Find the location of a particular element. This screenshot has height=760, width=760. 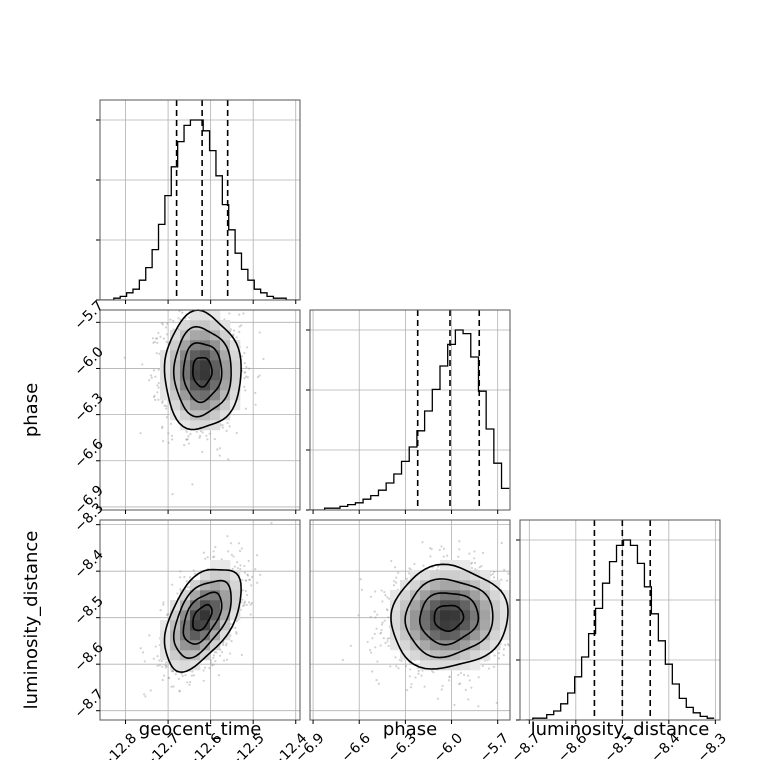

y-axis-label-phase: phase is located at coordinates (31, 410).